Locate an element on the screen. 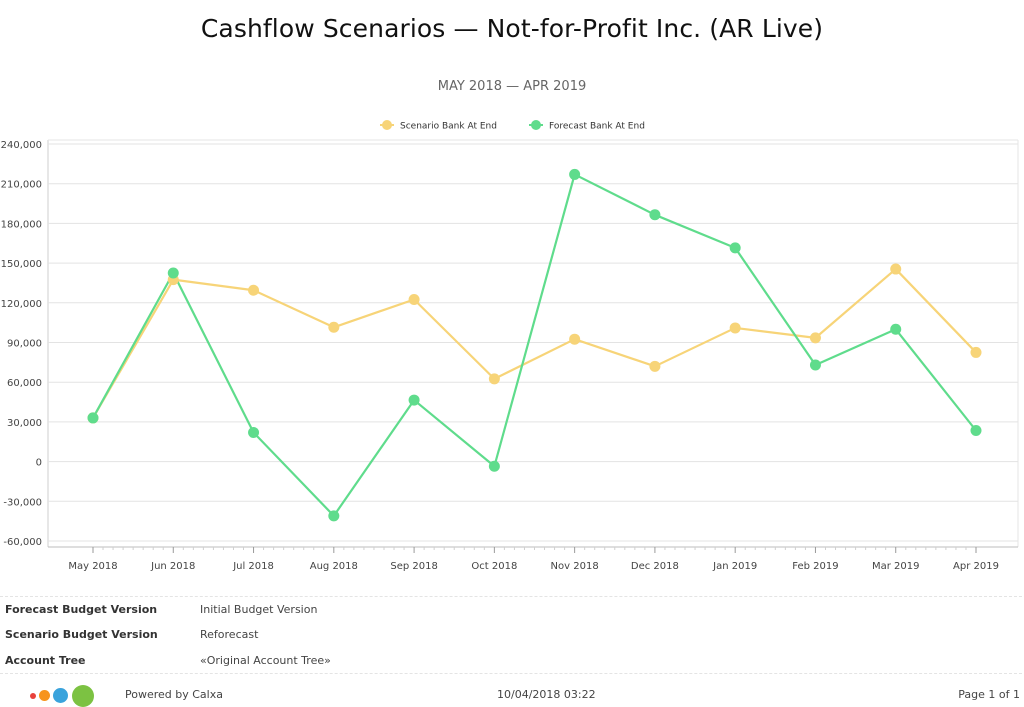  y-tick-label: 180,000 is located at coordinates (21, 224).